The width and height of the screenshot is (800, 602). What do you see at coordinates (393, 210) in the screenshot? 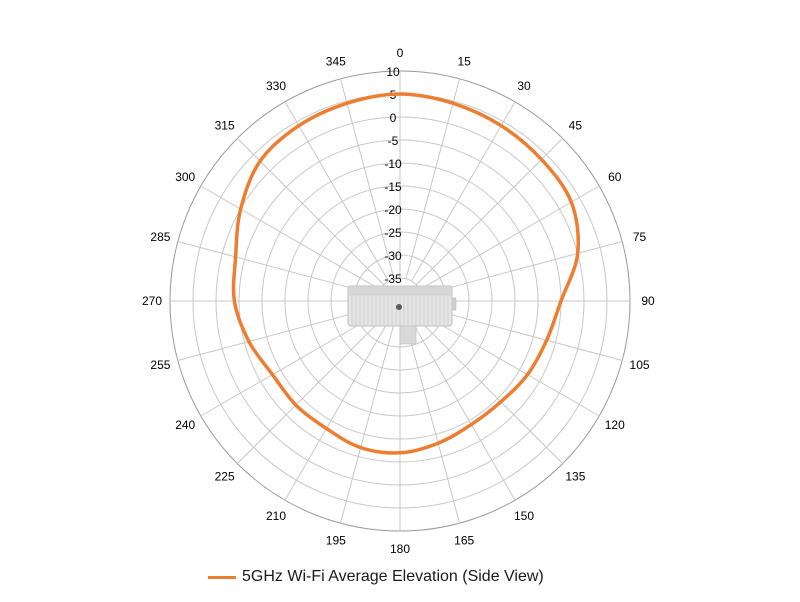
I see `radial-tick-label: -20` at bounding box center [393, 210].